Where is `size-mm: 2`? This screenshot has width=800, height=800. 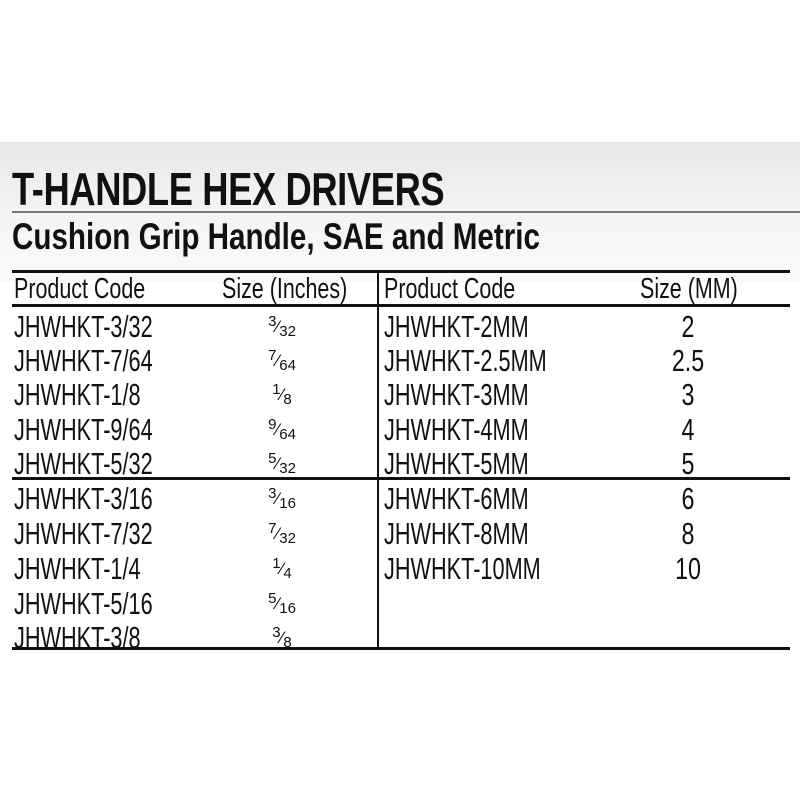
size-mm: 2 is located at coordinates (688, 326).